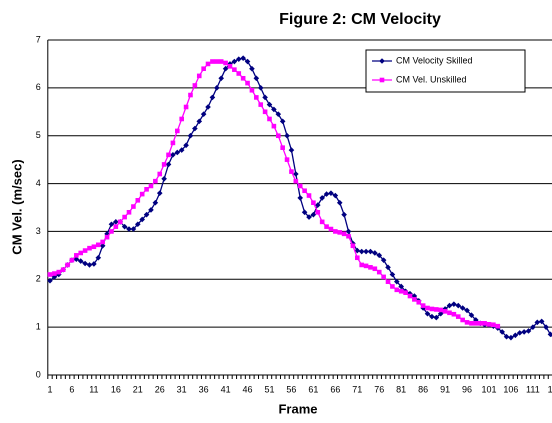  What do you see at coordinates (335, 389) in the screenshot?
I see `x-tick-label: 66` at bounding box center [335, 389].